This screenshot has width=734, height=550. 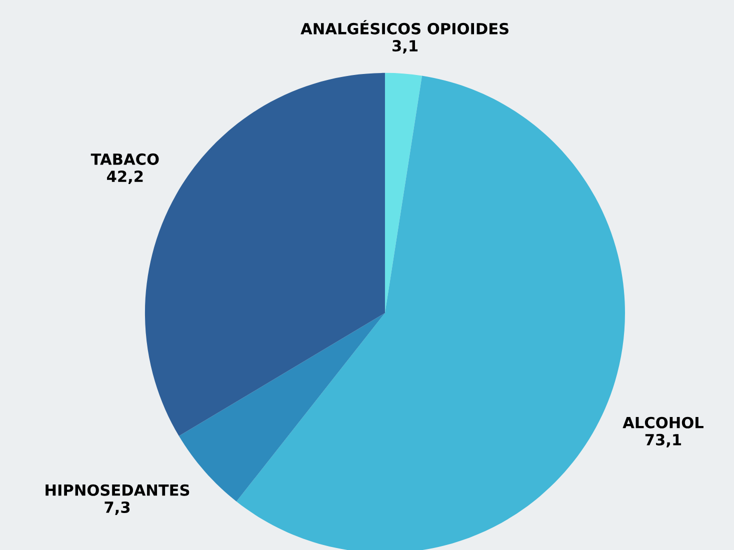 I want to click on slice-label: ANALGÉSICOS OPIOIDES, so click(x=404, y=27).